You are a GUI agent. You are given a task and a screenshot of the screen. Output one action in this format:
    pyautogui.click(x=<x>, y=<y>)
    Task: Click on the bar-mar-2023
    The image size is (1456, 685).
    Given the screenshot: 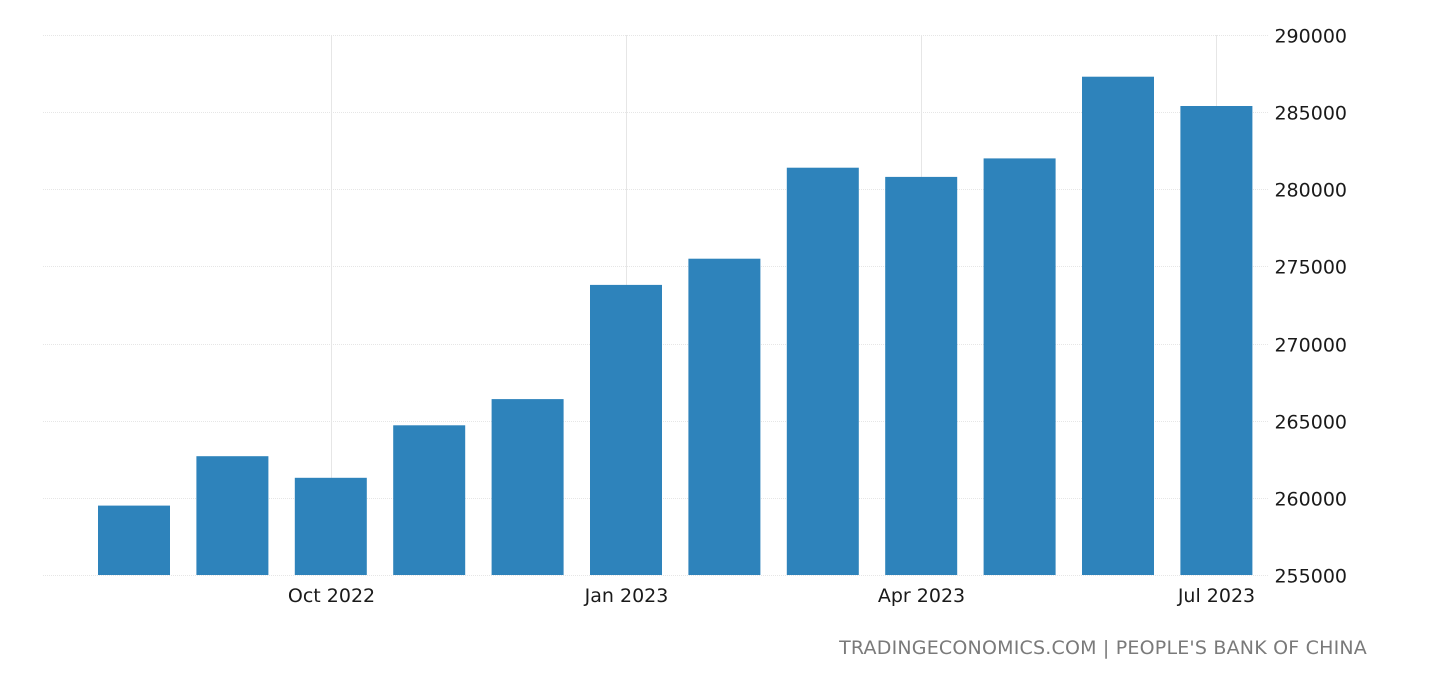 What is the action you would take?
    pyautogui.click(x=822, y=371)
    